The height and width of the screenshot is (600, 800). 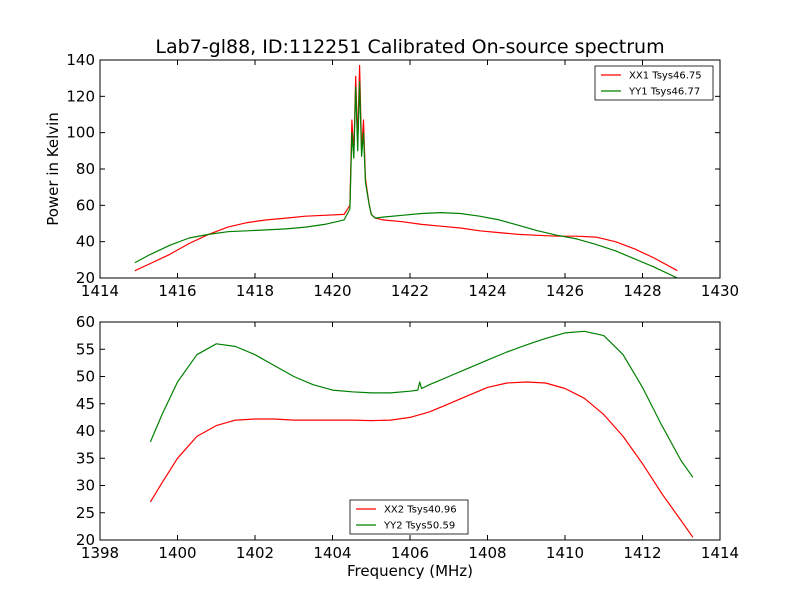 What do you see at coordinates (85, 242) in the screenshot?
I see `top-y-tick-label: 40` at bounding box center [85, 242].